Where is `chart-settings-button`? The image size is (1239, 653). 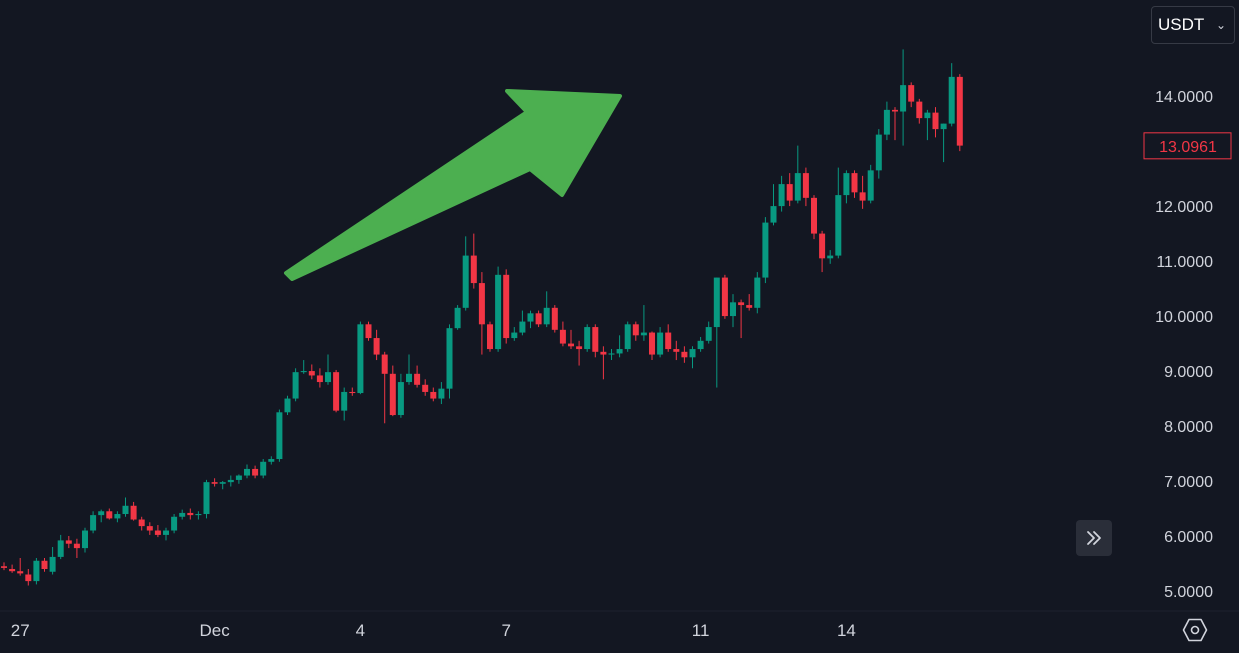
chart-settings-button is located at coordinates (1195, 630).